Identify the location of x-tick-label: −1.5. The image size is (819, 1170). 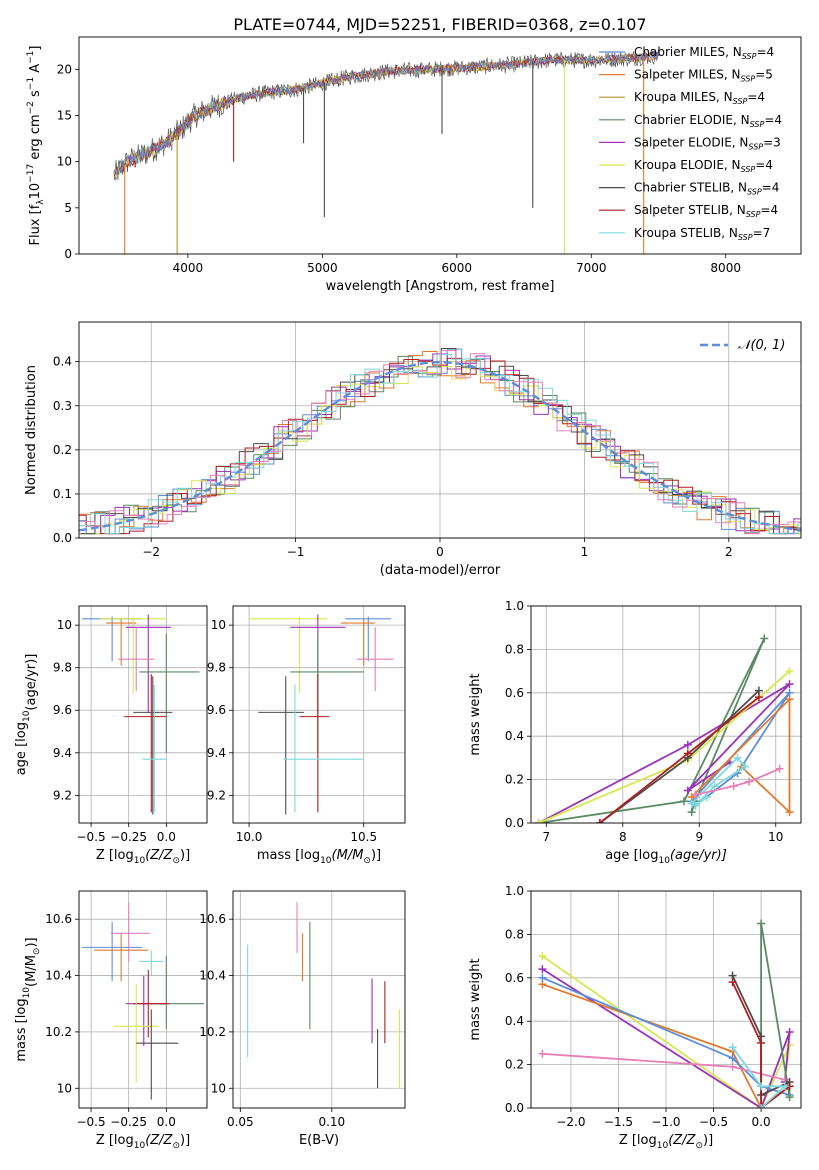
(618, 1122).